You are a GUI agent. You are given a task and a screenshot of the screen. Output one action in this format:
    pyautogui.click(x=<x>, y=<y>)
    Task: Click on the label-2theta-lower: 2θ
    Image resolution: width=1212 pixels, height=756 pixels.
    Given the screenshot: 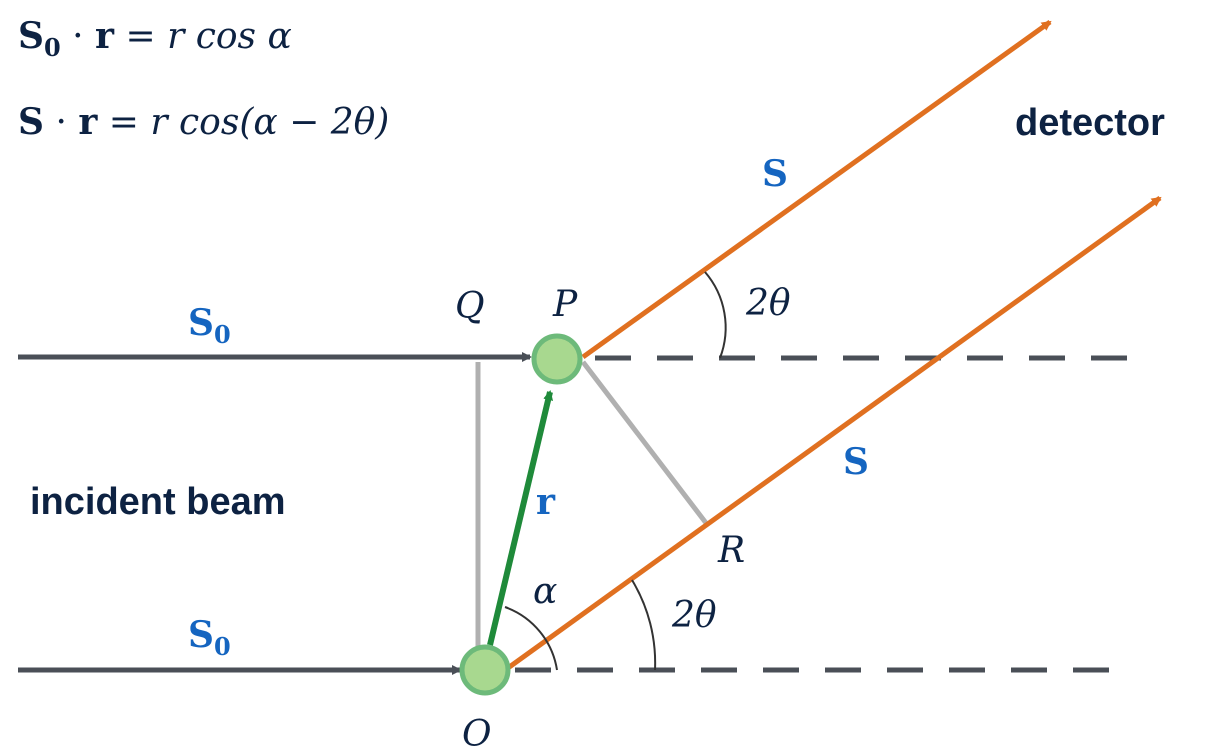 What is the action you would take?
    pyautogui.click(x=694, y=615)
    